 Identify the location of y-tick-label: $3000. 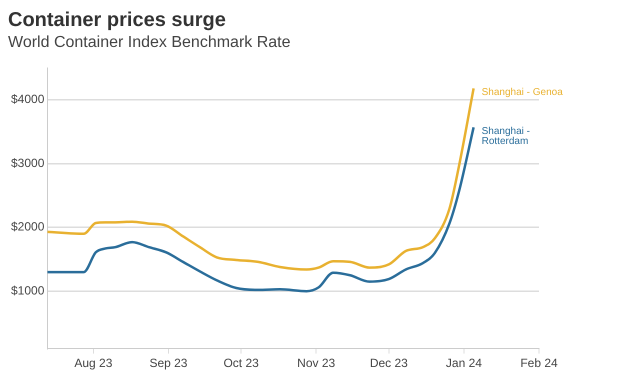
(27, 163).